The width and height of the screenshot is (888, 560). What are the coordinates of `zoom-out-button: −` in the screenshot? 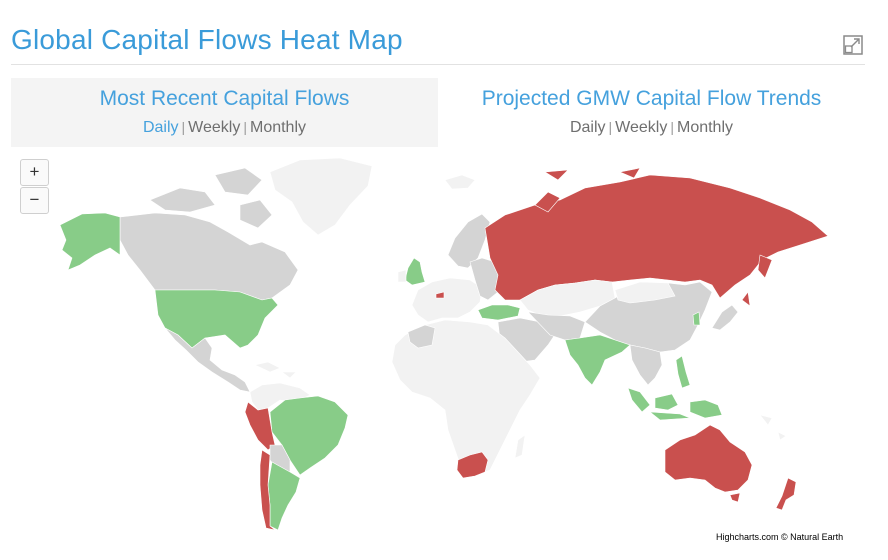 It's located at (34, 200).